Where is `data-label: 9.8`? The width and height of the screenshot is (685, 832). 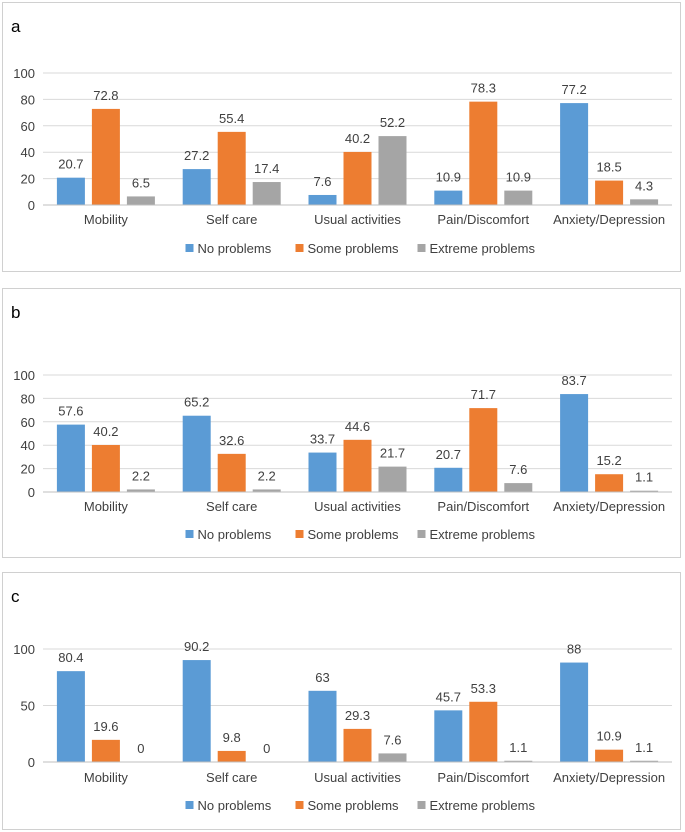
data-label: 9.8 is located at coordinates (232, 737).